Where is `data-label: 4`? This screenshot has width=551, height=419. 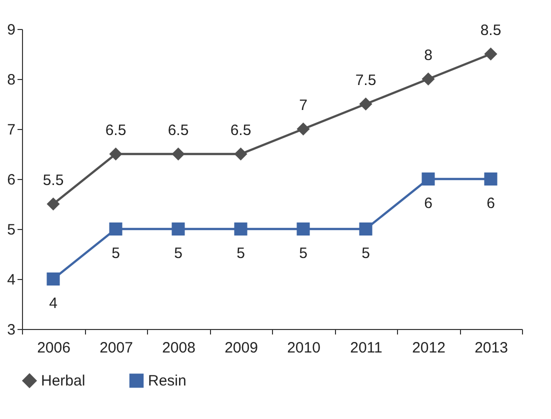 data-label: 4 is located at coordinates (53, 303).